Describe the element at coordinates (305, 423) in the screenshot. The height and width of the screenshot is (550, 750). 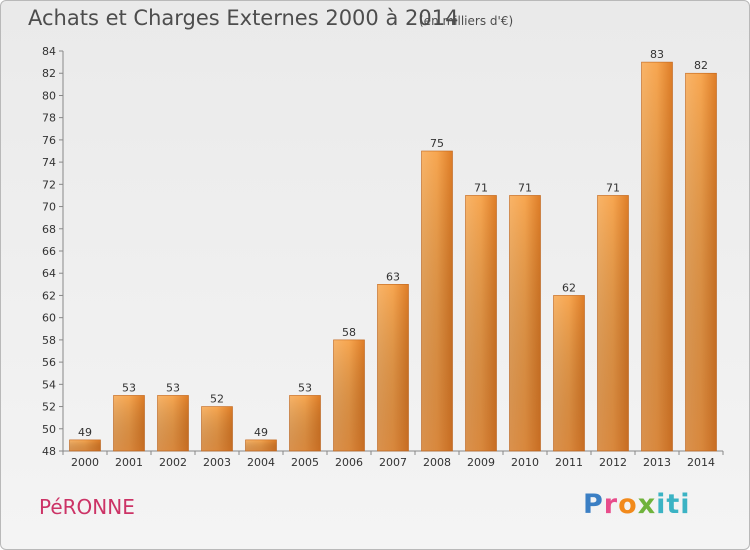
I see `bar-shade-2005` at that location.